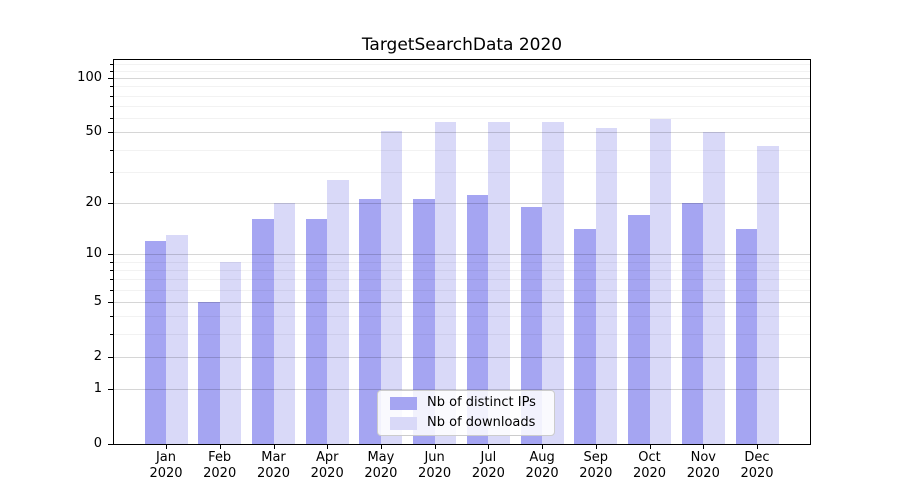 Image resolution: width=900 pixels, height=500 pixels. What do you see at coordinates (155, 342) in the screenshot?
I see `bar-nb-of-distinct-ips-jan` at bounding box center [155, 342].